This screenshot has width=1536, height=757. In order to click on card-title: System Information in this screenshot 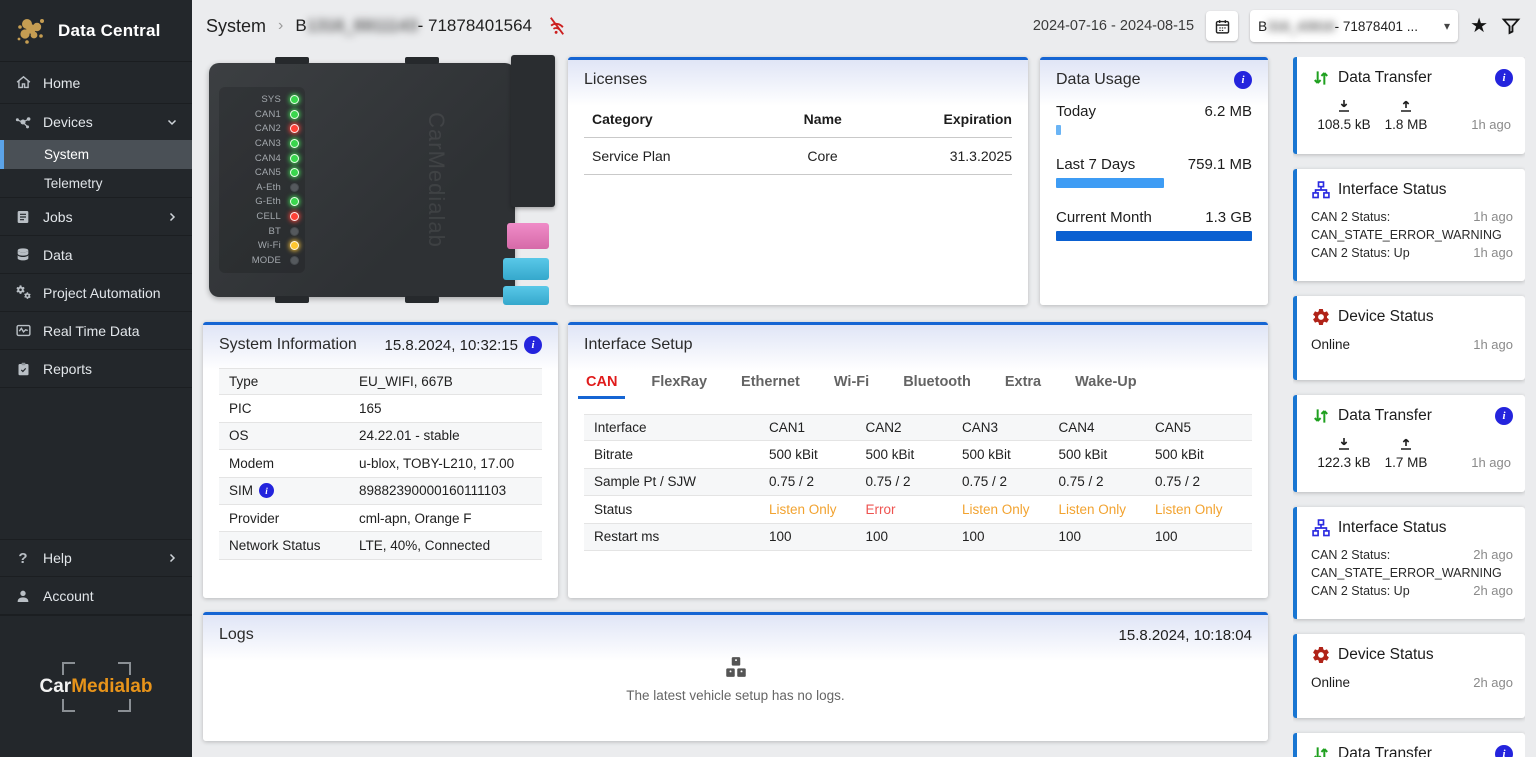, I will do `click(288, 344)`.